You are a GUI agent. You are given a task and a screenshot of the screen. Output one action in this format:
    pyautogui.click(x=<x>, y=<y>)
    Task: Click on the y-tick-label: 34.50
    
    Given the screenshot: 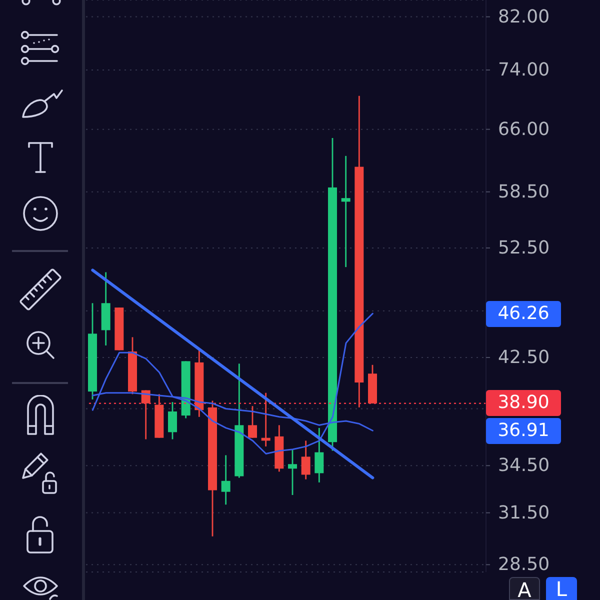 What is the action you would take?
    pyautogui.click(x=524, y=465)
    